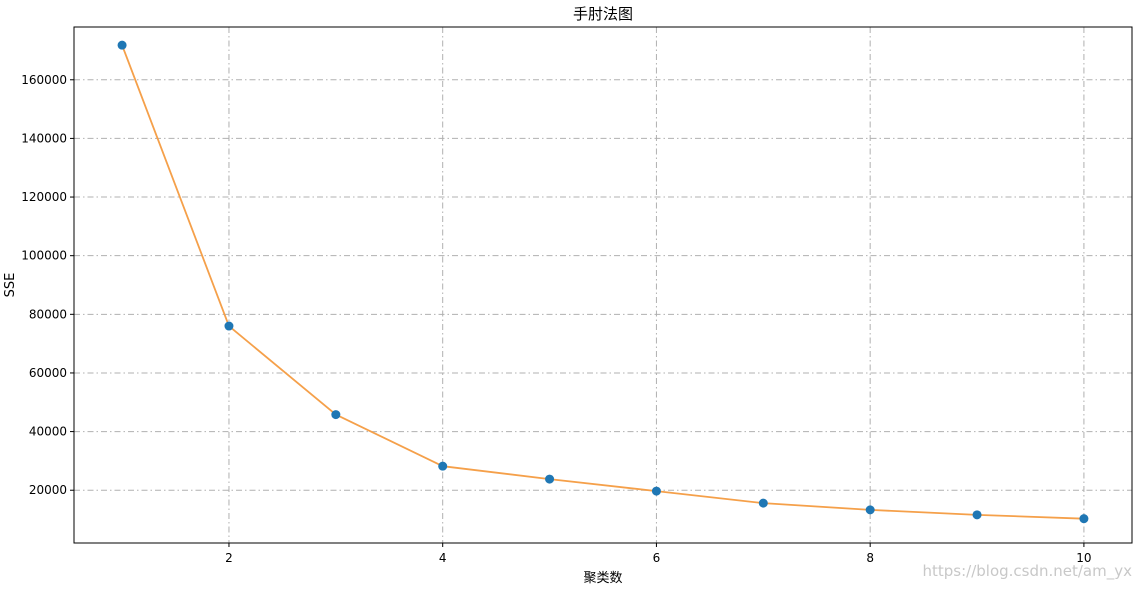 The width and height of the screenshot is (1142, 589). I want to click on y-tick-label: 100000, so click(44, 256).